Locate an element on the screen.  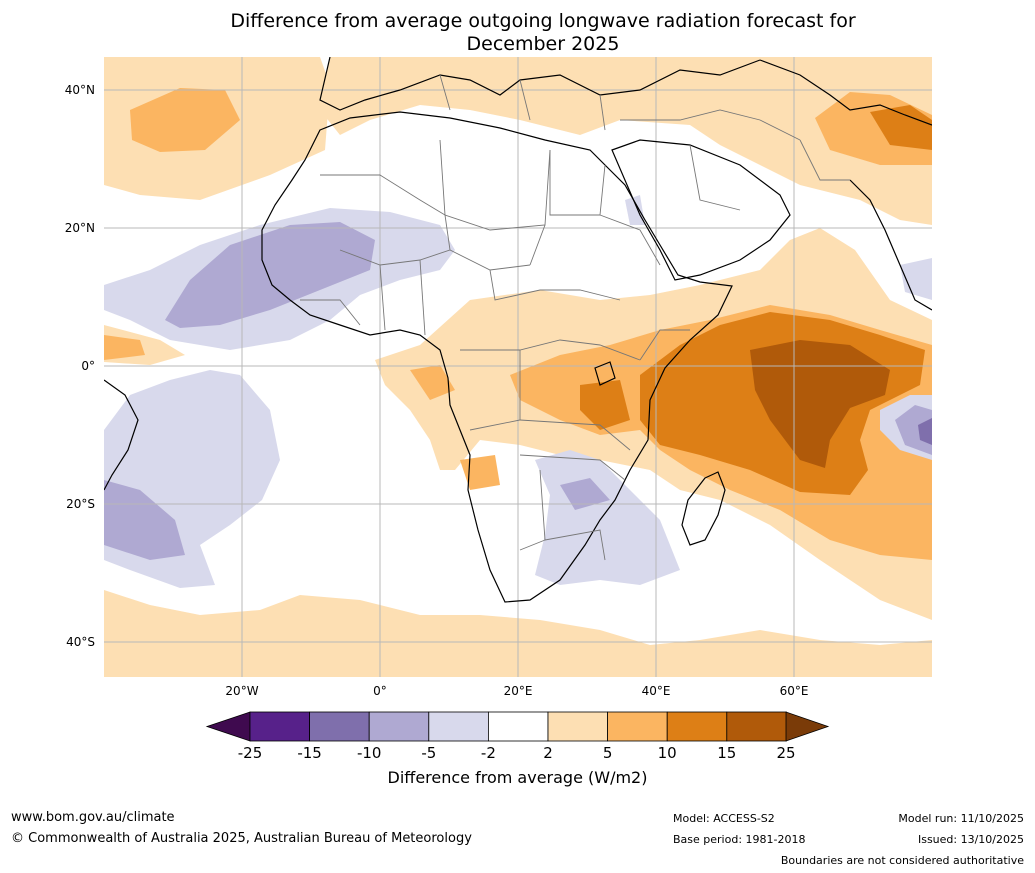
issued-date: Issued: 13/10/2025 is located at coordinates (970, 839).